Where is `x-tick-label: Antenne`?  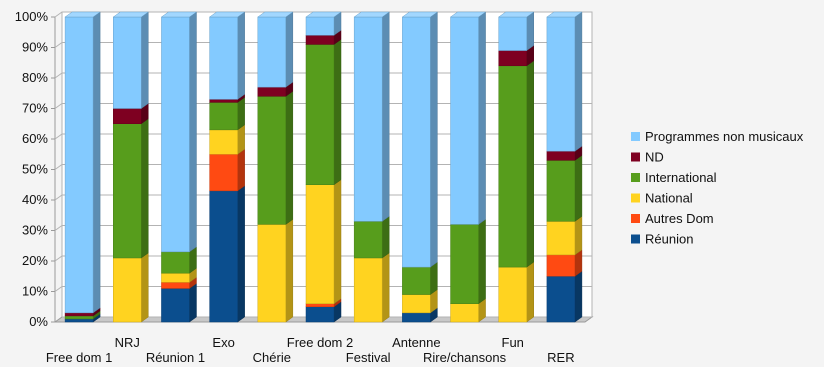 x-tick-label: Antenne is located at coordinates (416, 342).